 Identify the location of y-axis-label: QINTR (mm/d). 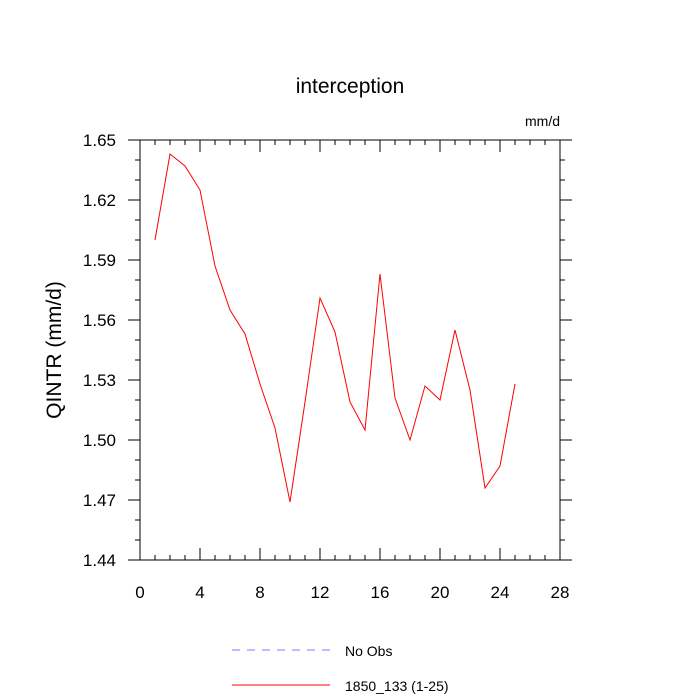
(54, 350).